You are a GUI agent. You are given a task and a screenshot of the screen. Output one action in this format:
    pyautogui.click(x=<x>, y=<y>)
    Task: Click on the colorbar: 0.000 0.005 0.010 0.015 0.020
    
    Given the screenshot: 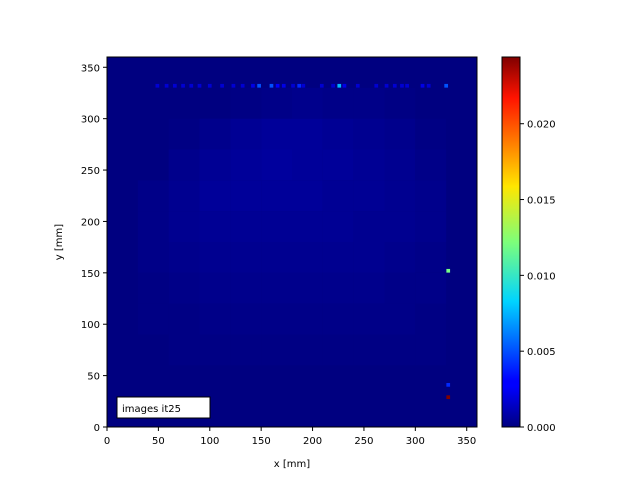 What is the action you would take?
    pyautogui.click(x=528, y=245)
    